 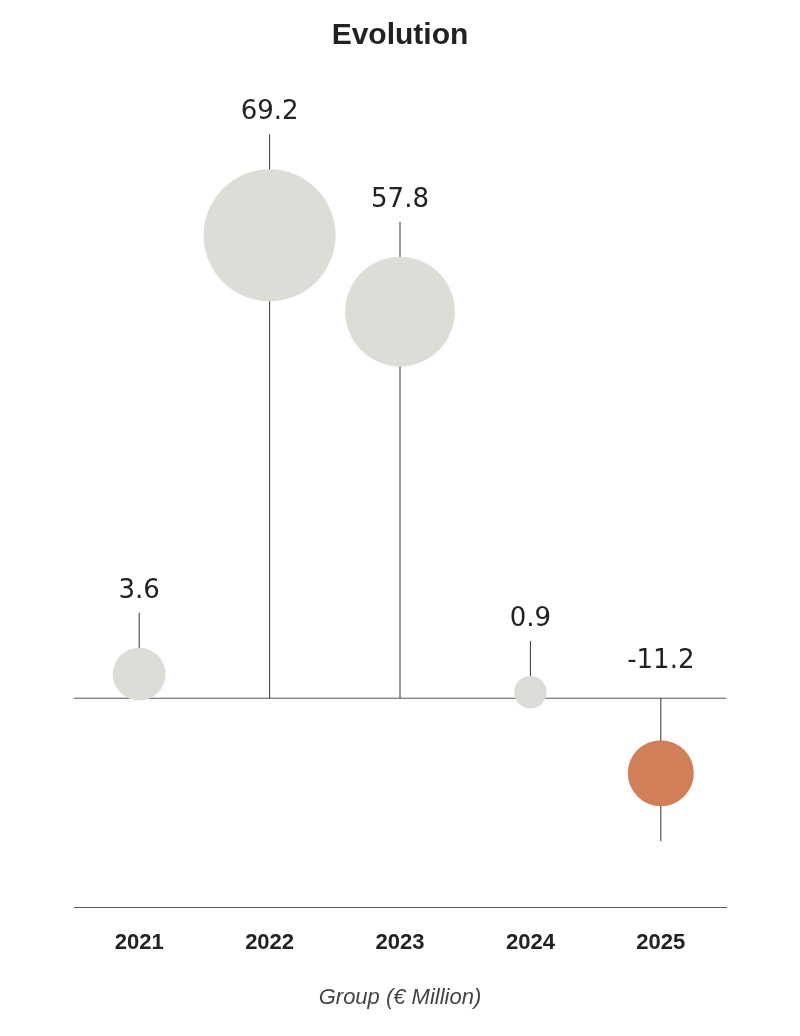 I want to click on x-tick-label: 2021, so click(x=139, y=941).